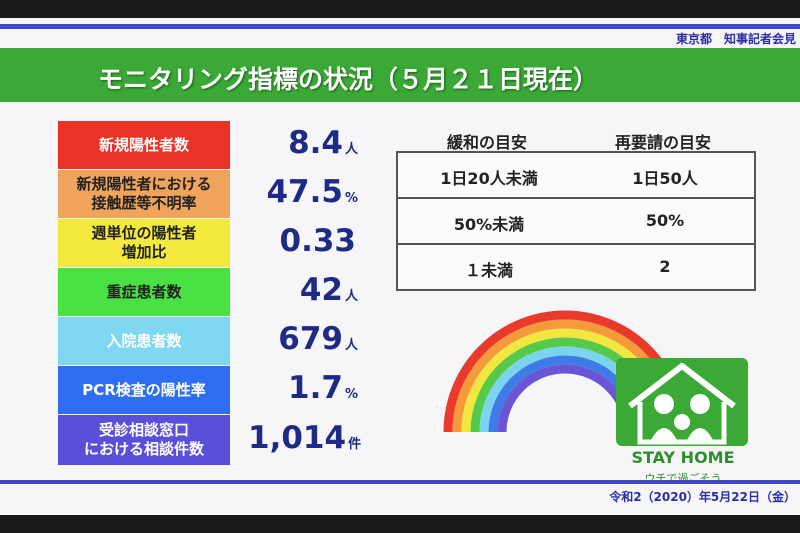 The width and height of the screenshot is (800, 533). What do you see at coordinates (665, 178) in the screenshot?
I see `table-cell: 1日50人` at bounding box center [665, 178].